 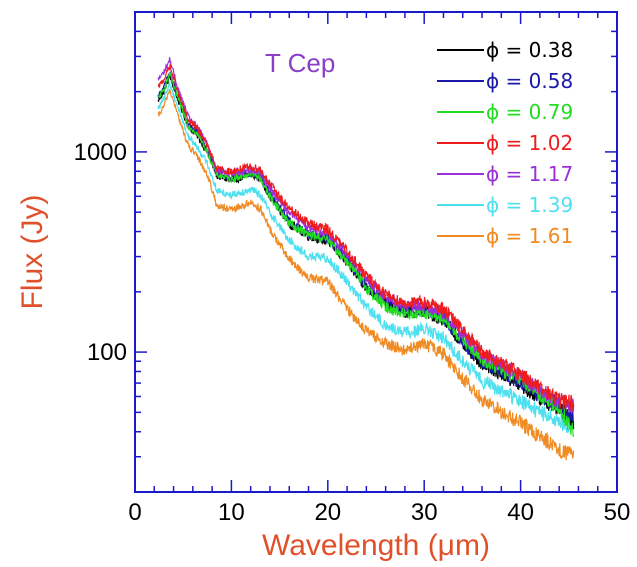 What do you see at coordinates (376, 545) in the screenshot?
I see `x-axis-title: Wavelength (μm)` at bounding box center [376, 545].